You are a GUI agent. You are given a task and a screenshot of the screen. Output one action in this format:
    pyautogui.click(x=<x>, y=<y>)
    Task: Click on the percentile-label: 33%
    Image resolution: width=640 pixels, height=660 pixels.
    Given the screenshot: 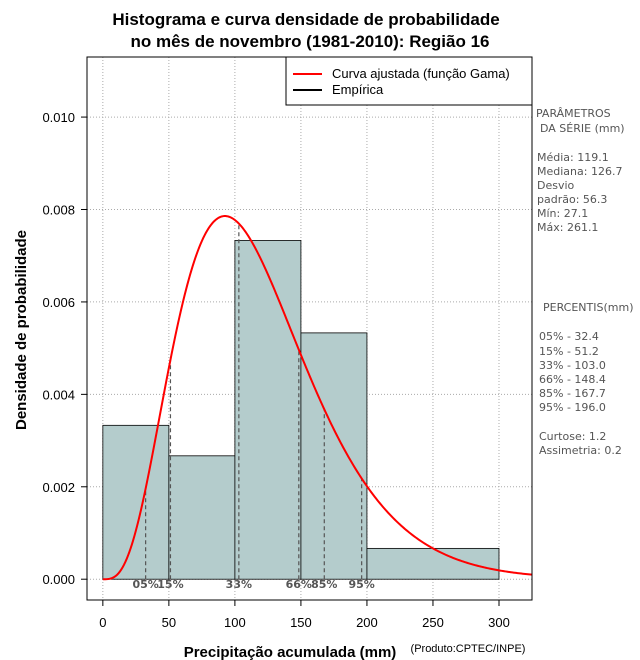 What is the action you would take?
    pyautogui.click(x=239, y=584)
    